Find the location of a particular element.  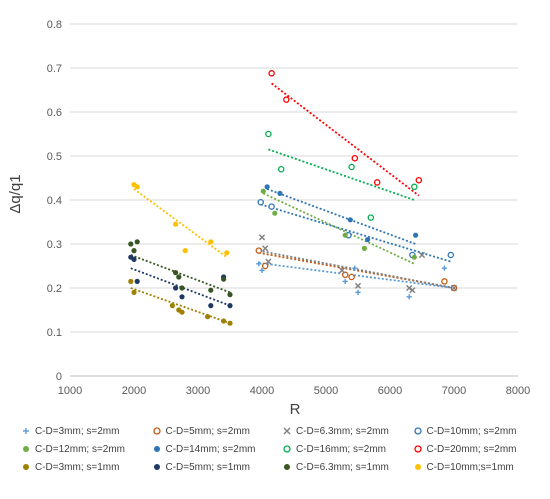

legend-label: C-D=3mm; s=1mm is located at coordinates (77, 467).